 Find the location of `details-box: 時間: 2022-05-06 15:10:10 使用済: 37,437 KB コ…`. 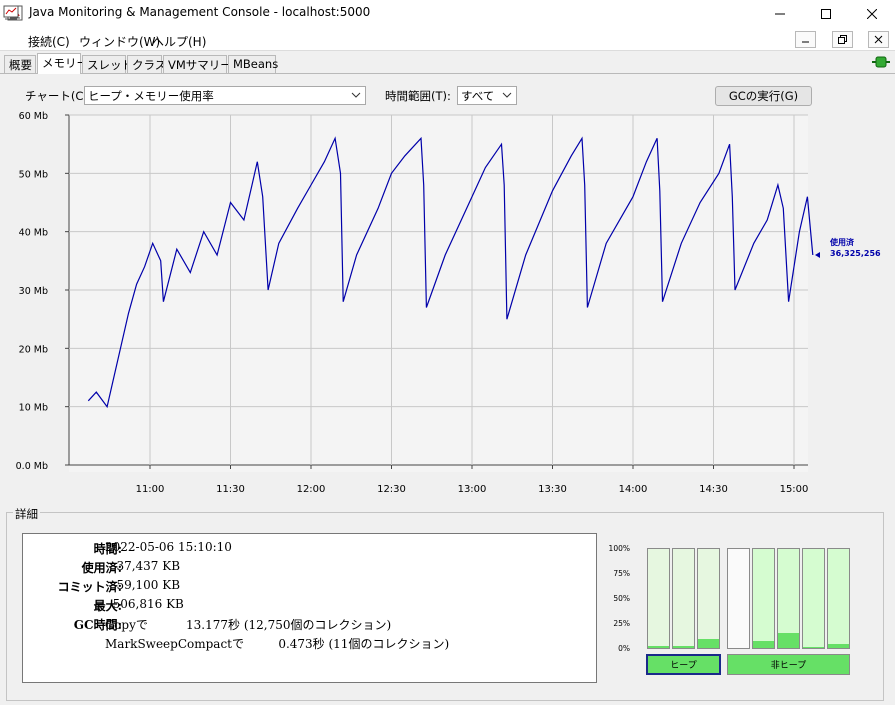

details-box: 時間: 2022-05-06 15:10:10 使用済: 37,437 KB コ… is located at coordinates (309, 608).